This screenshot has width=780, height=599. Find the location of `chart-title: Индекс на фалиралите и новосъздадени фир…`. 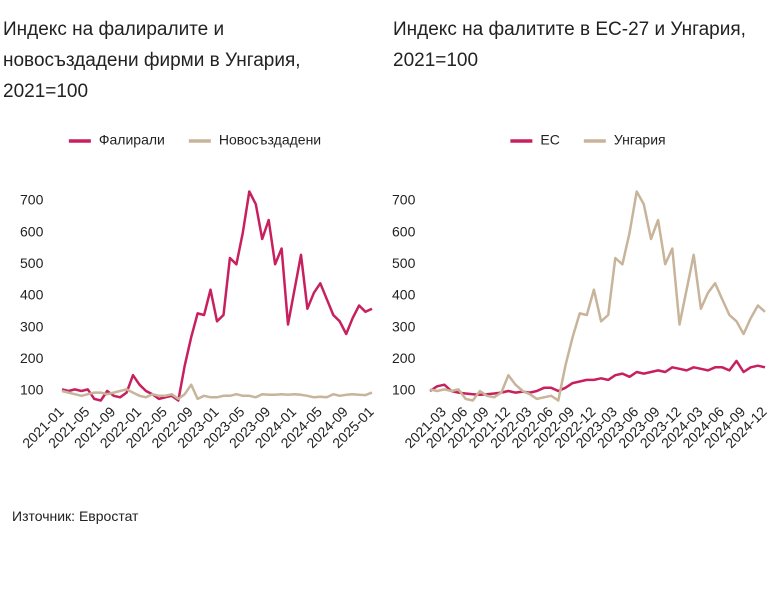

chart-title: Индекс на фалиралите и новосъздадени фир… is located at coordinates (152, 60).